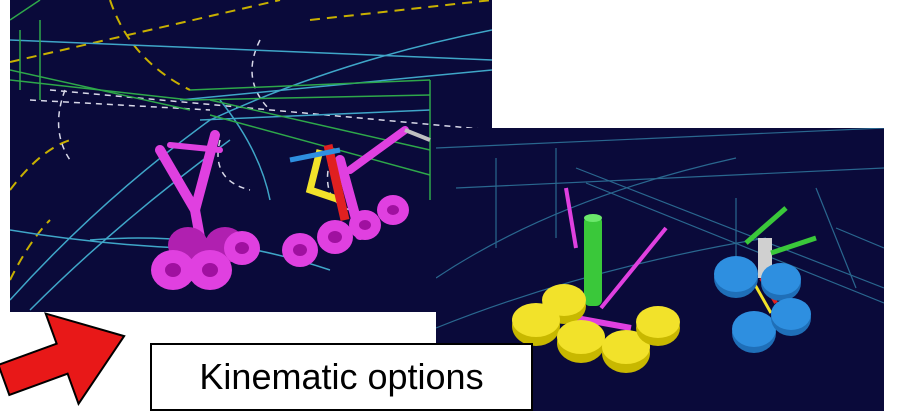 The image size is (905, 411). What do you see at coordinates (616, 259) in the screenshot?
I see `yellow-gear-strut` at bounding box center [616, 259].